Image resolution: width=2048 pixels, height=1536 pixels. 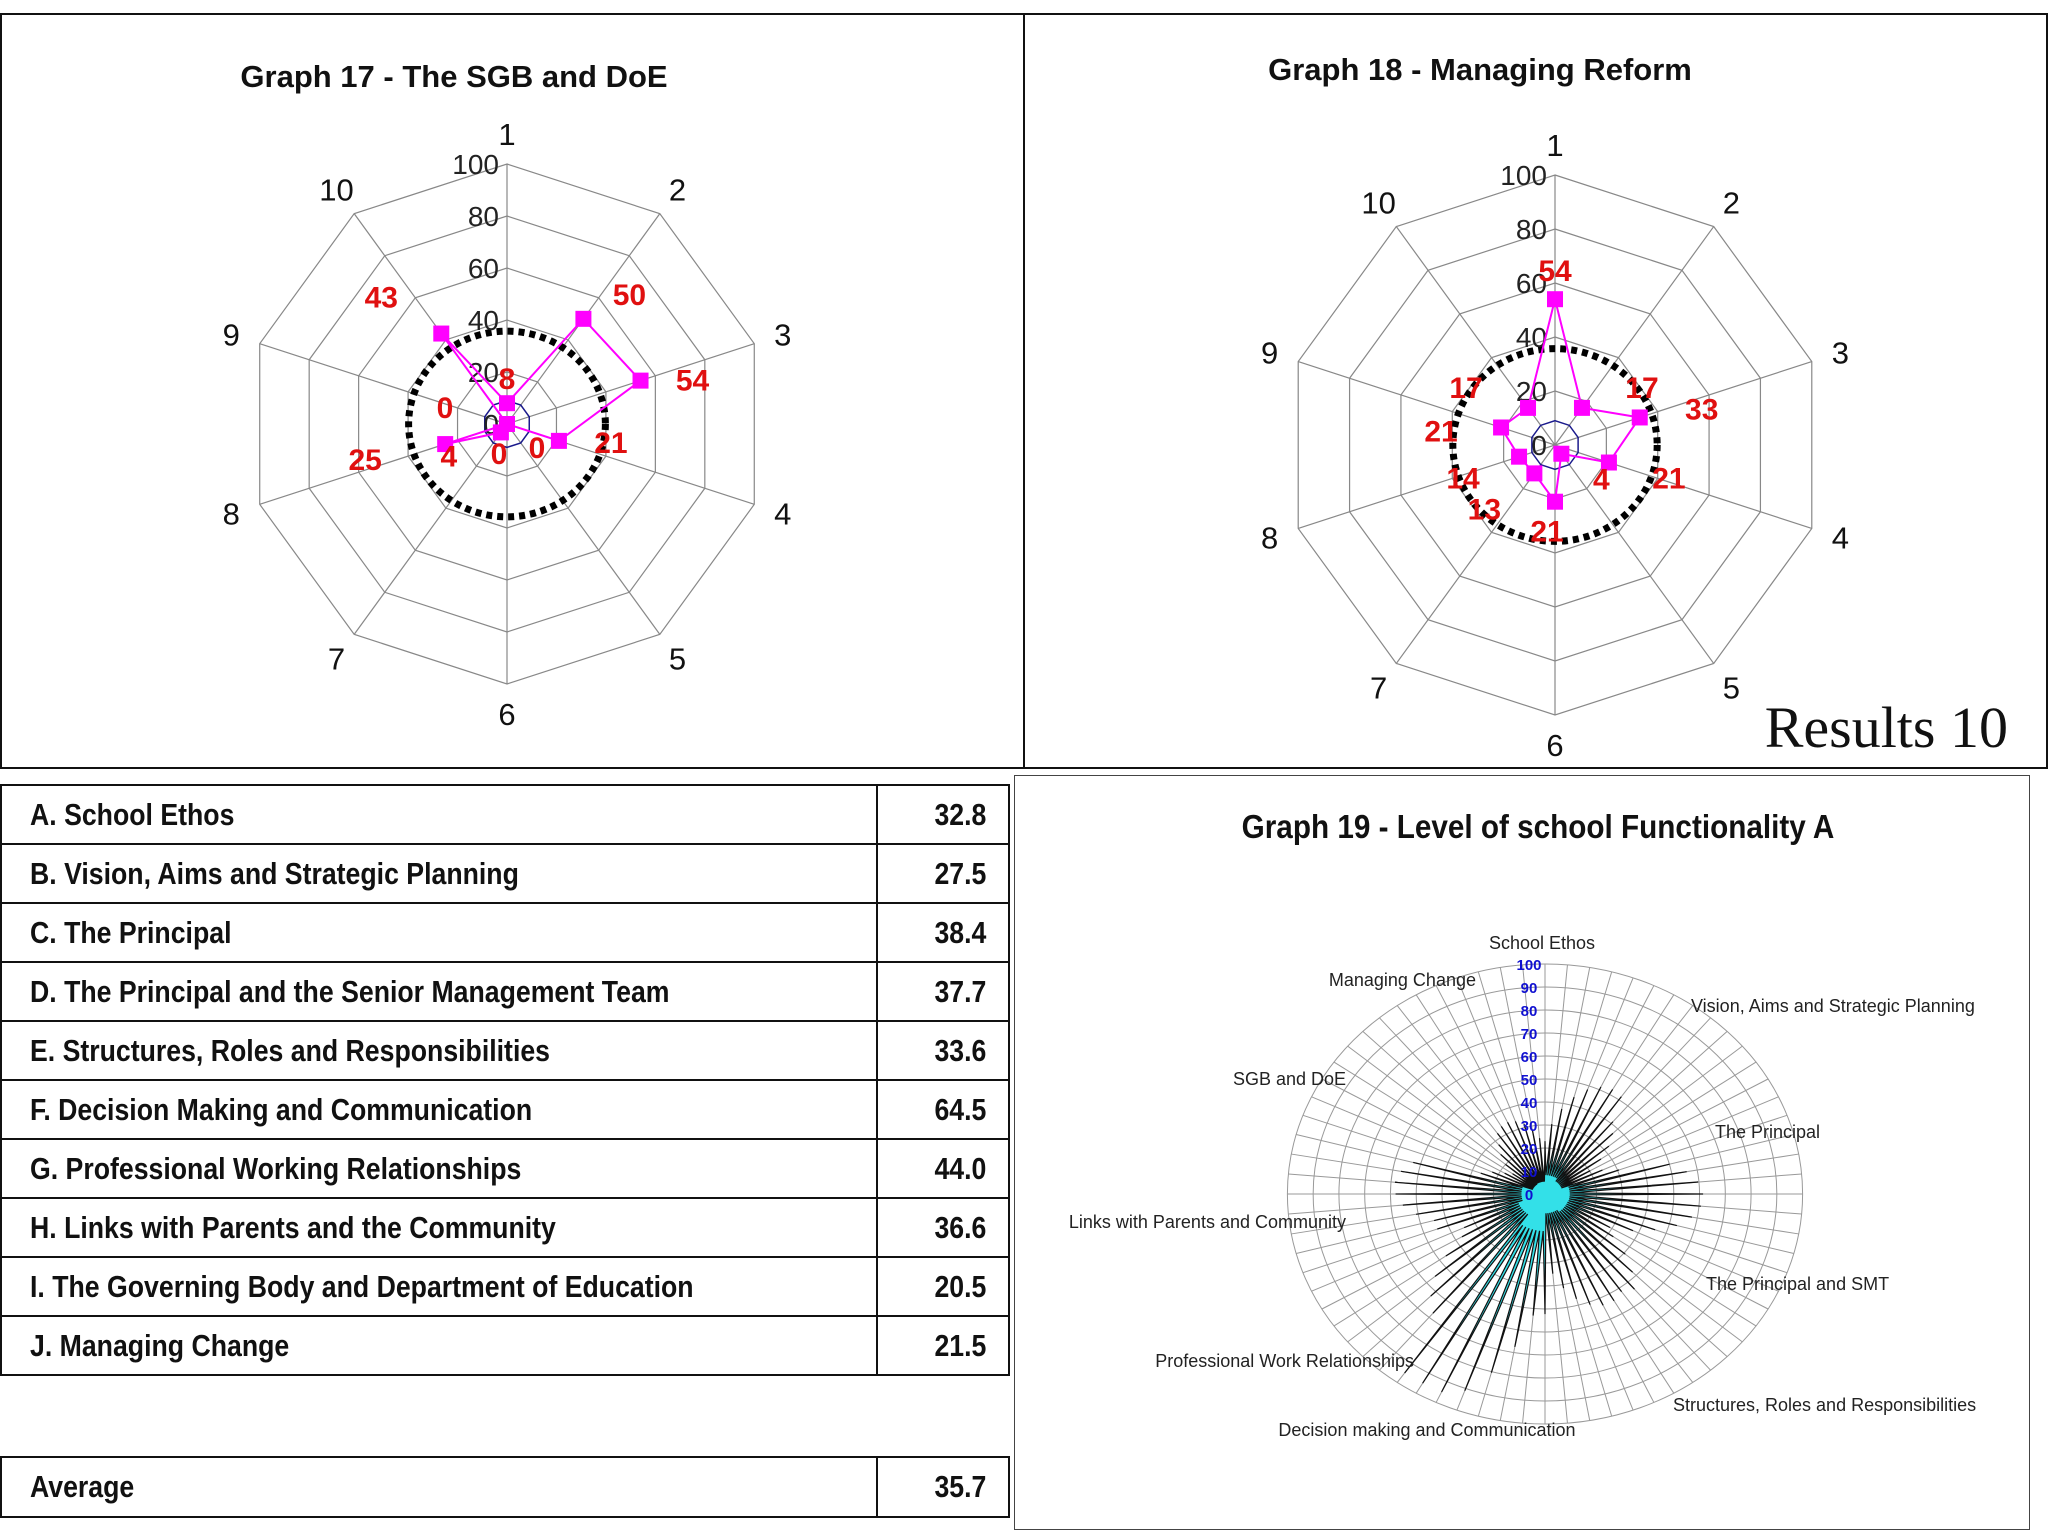 I want to click on g18-category-label: 5, so click(x=1731, y=688).